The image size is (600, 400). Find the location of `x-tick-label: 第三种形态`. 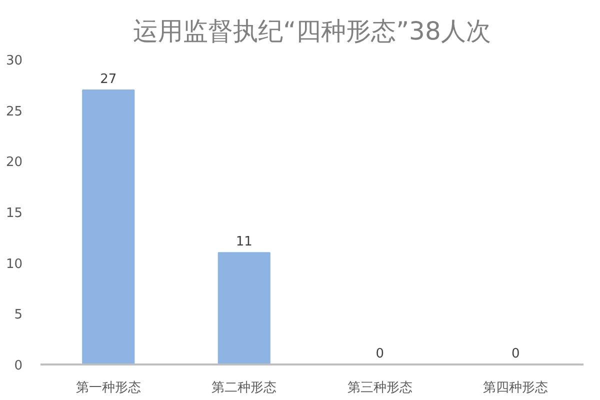

x-tick-label: 第三种形态 is located at coordinates (379, 388).